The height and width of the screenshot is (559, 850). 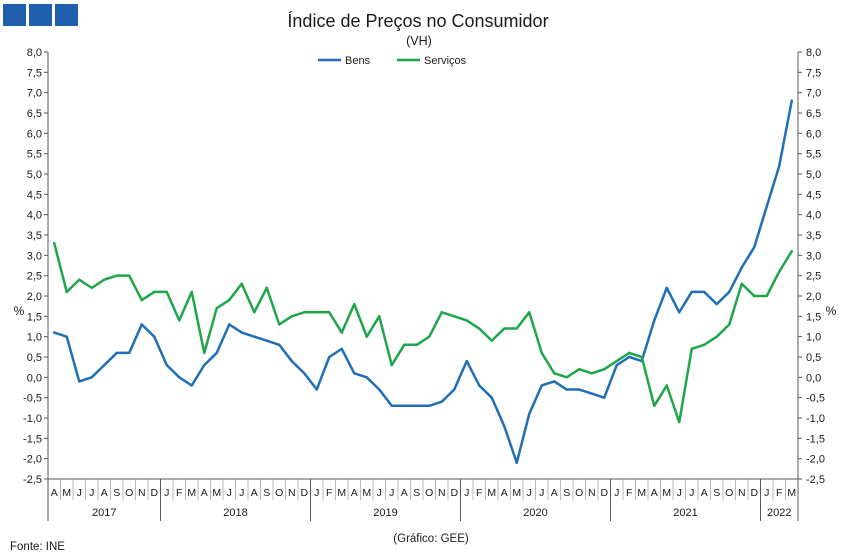 I want to click on y-tick-label-right: -1,5, so click(x=815, y=439).